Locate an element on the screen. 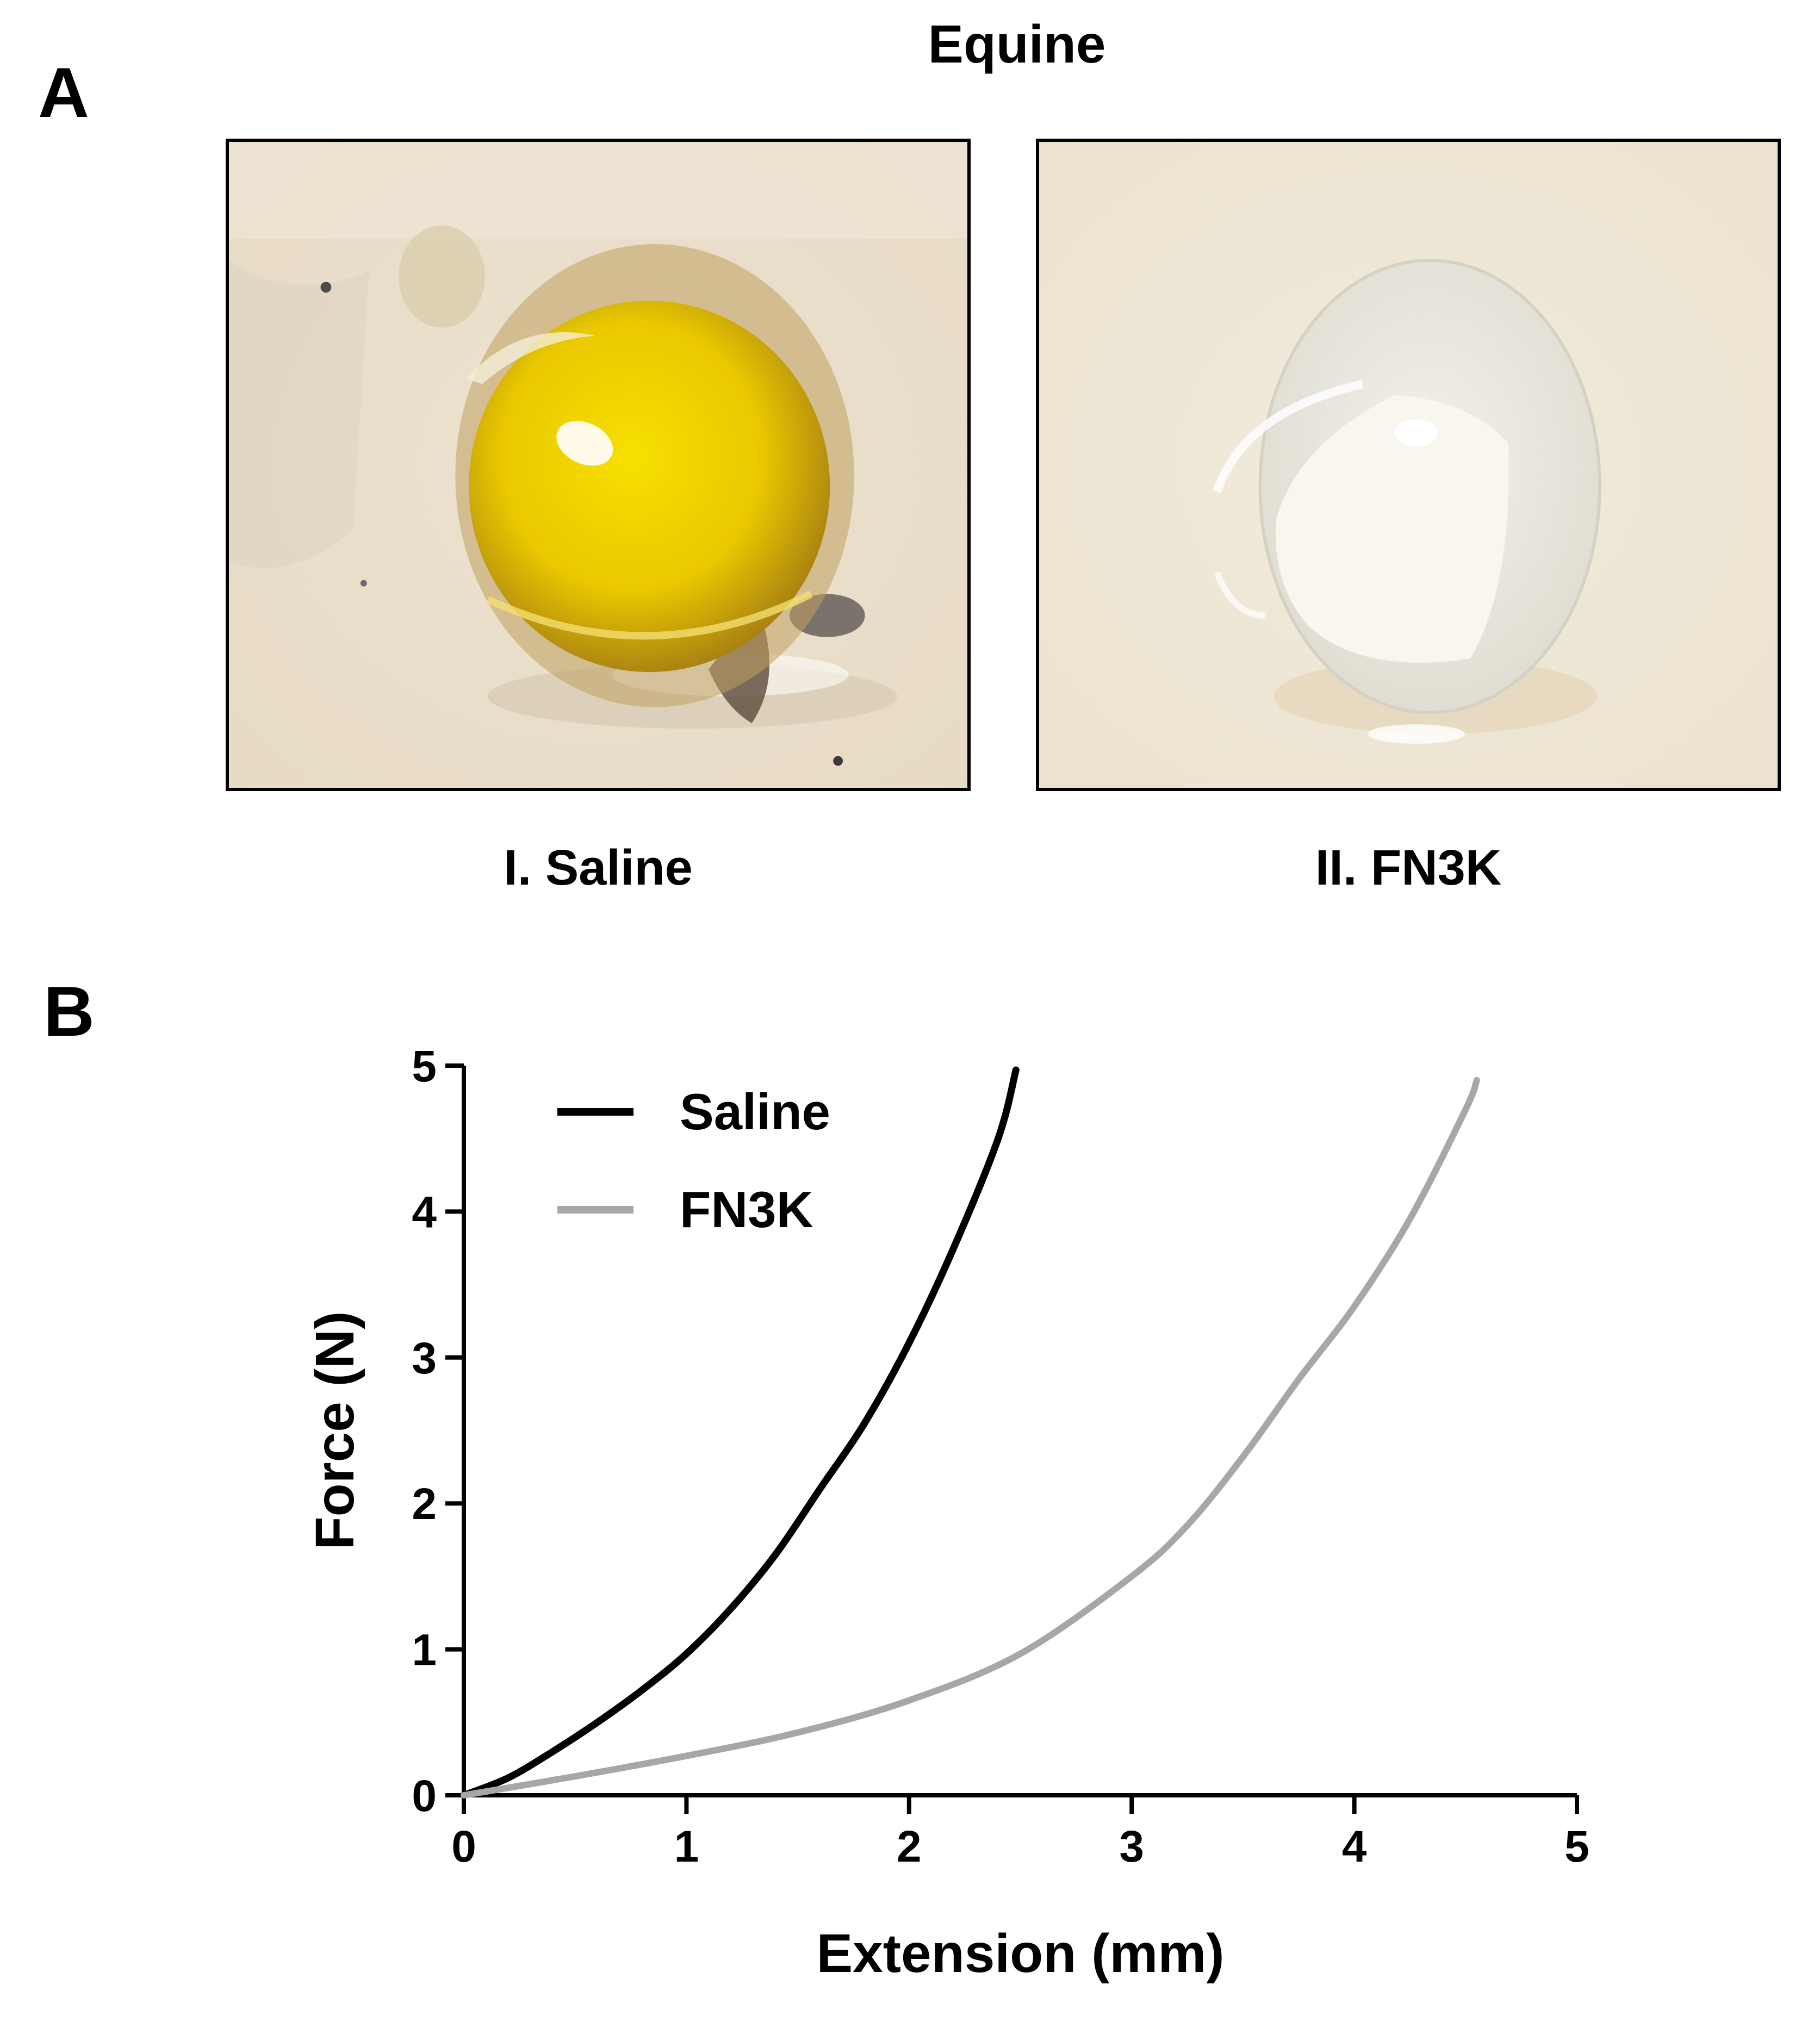 The image size is (1820, 2022). series-line-saline is located at coordinates (740, 1432).